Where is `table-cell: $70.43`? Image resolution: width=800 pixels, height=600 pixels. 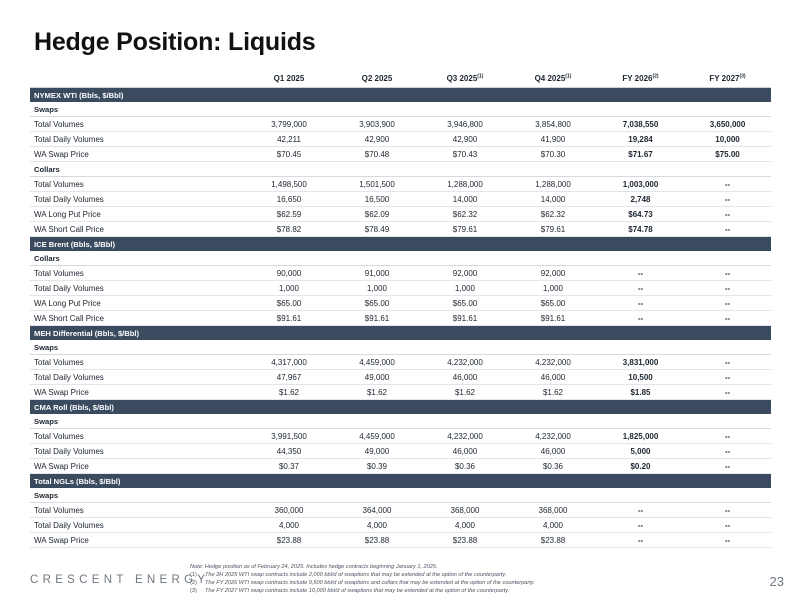 table-cell: $70.43 is located at coordinates (465, 154).